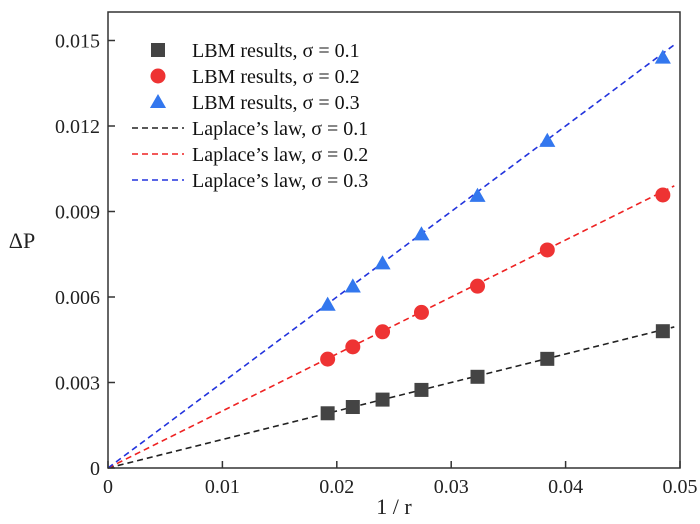 Image resolution: width=700 pixels, height=524 pixels. What do you see at coordinates (394, 506) in the screenshot?
I see `x-axis-label: 1 / r` at bounding box center [394, 506].